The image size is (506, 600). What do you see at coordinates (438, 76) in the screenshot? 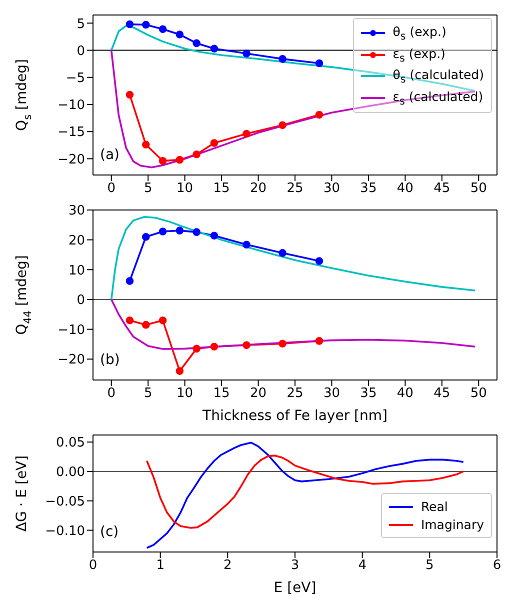
I see `legend-label: θ$_{s}$ (calculated)` at bounding box center [438, 76].